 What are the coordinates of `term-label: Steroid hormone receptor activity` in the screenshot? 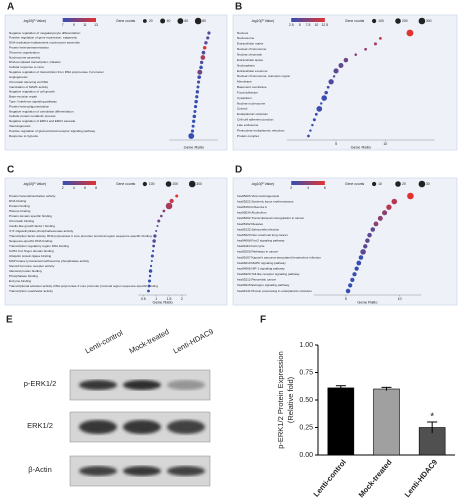 It's located at (32, 266).